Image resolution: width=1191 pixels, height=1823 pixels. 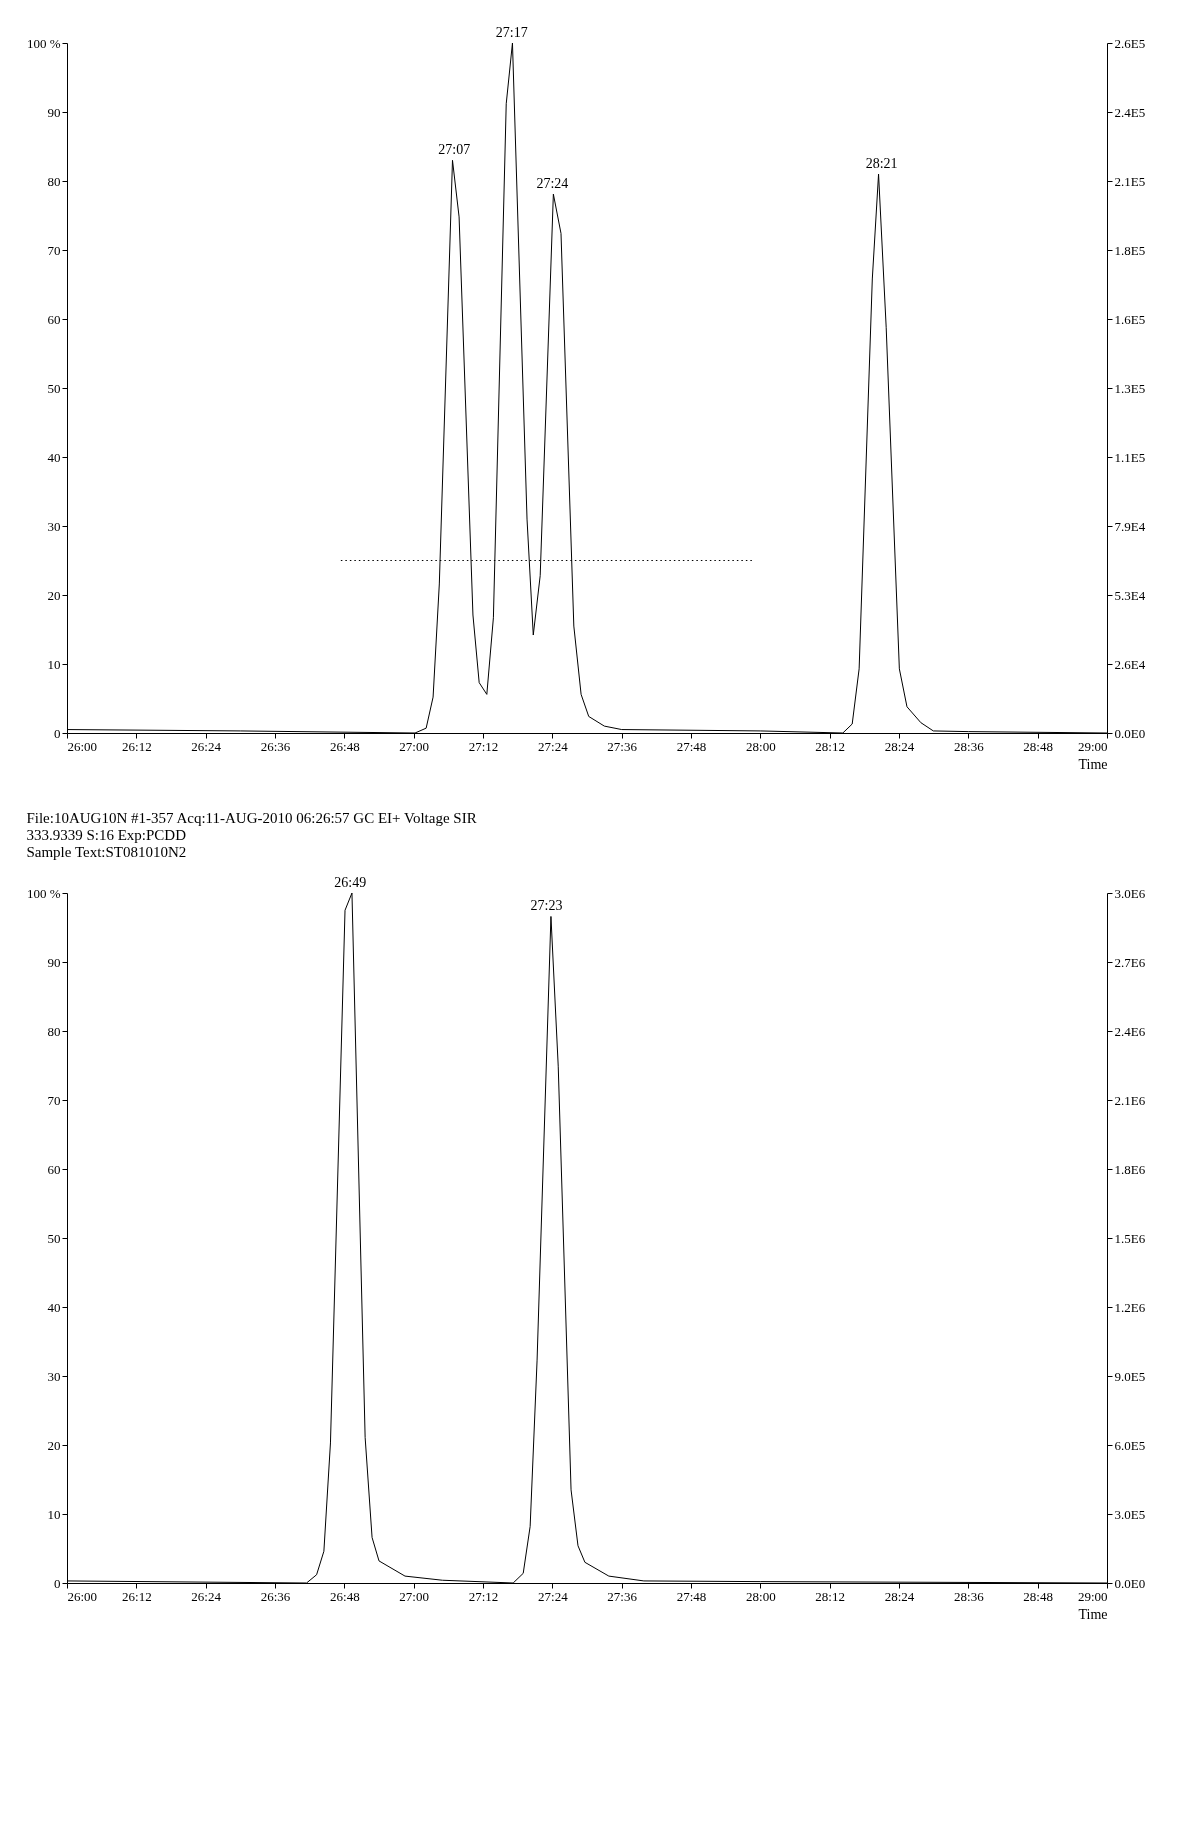 What do you see at coordinates (1130, 893) in the screenshot?
I see `y2-tick-label: 3.0E6` at bounding box center [1130, 893].